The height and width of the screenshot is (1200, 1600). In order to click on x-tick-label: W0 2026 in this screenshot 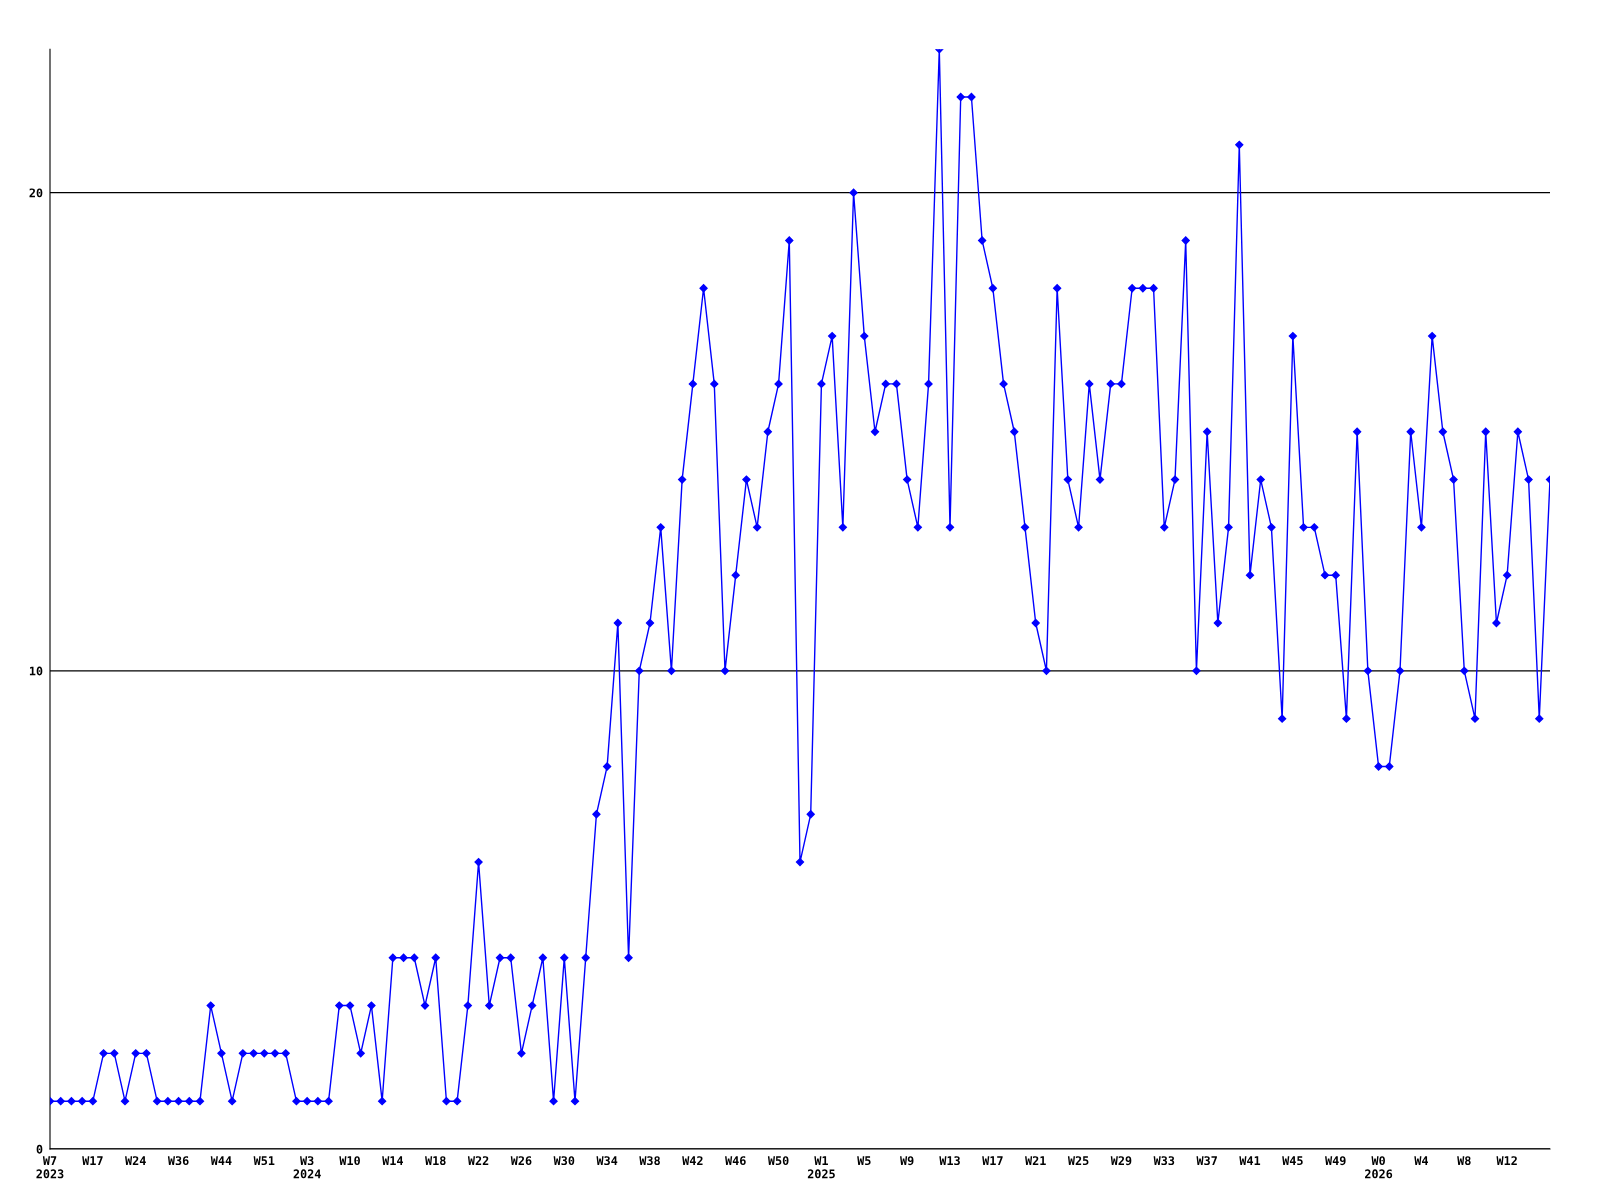, I will do `click(1379, 1167)`.